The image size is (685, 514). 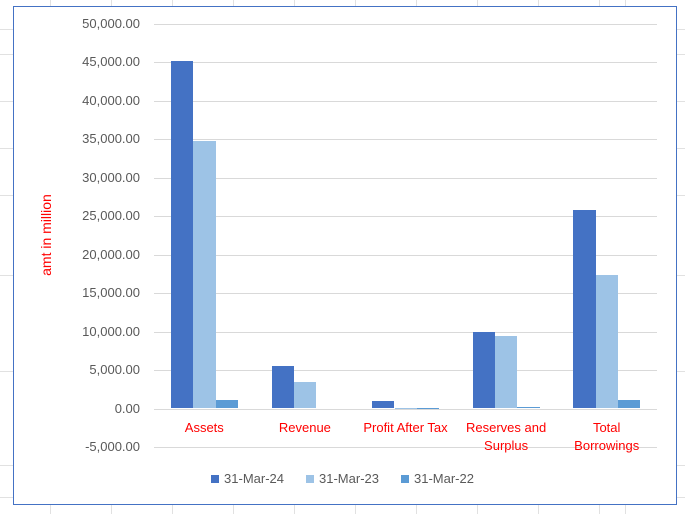 I want to click on legend: 31-Mar-24 31-Mar-23 31-Mar-22, so click(x=342, y=478).